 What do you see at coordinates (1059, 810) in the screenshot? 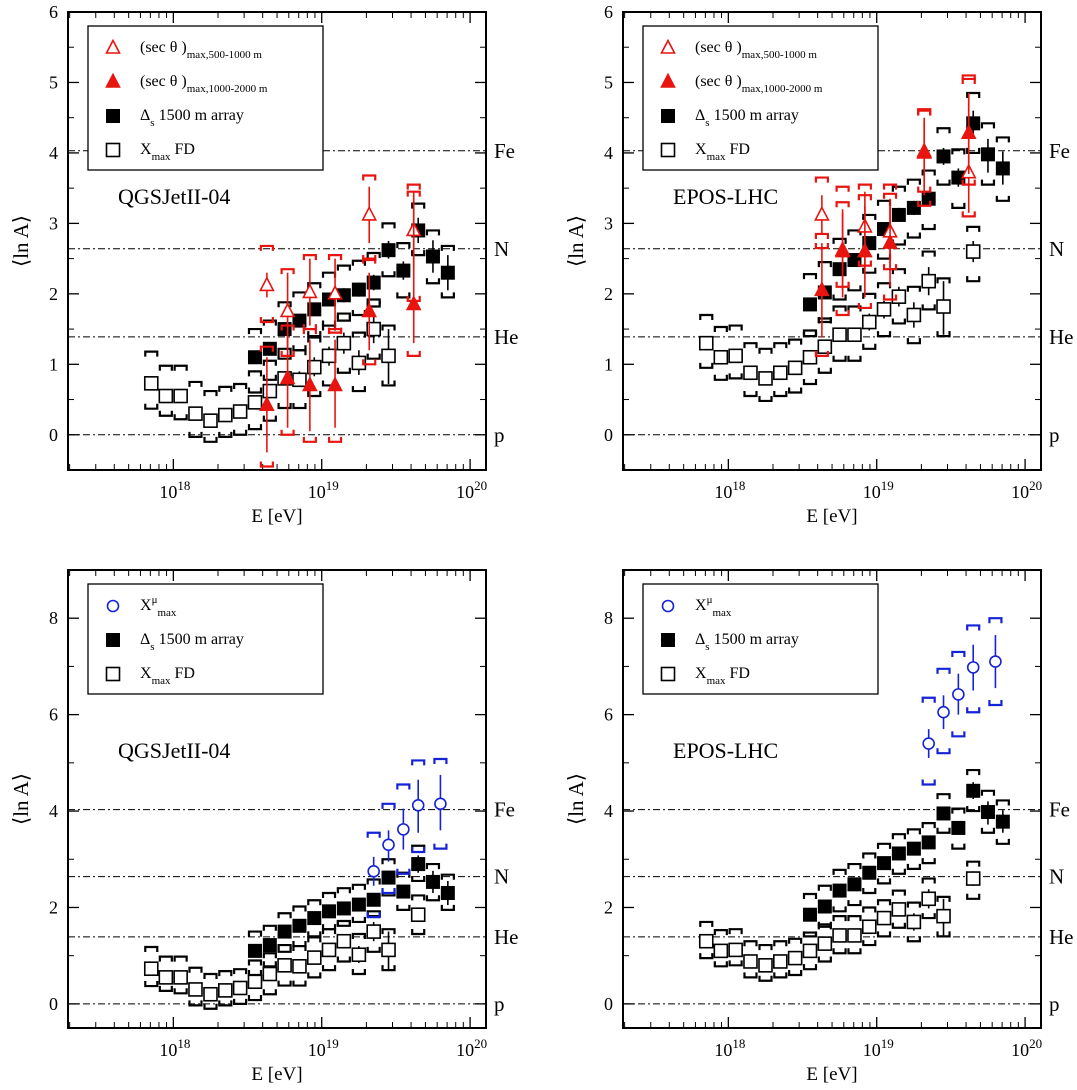
I see `reference-label-fe: Fe` at bounding box center [1059, 810].